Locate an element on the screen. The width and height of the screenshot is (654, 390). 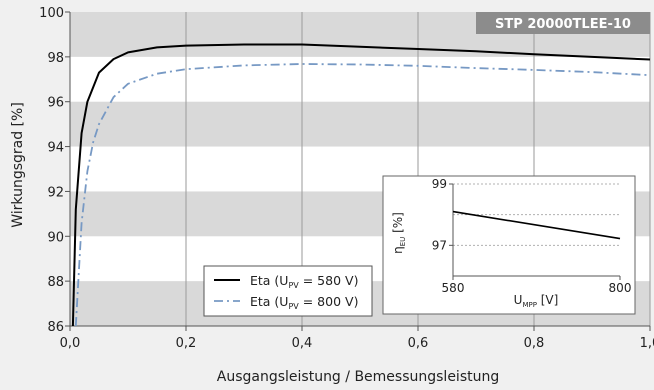
inset-axes is located at coordinates (536, 230).